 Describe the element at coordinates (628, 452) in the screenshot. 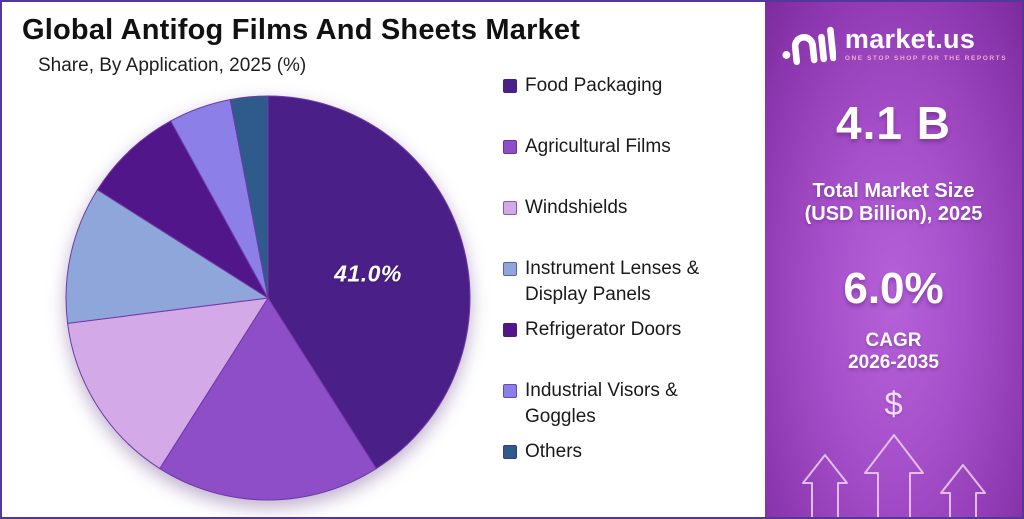

I see `legend-item: Others` at that location.